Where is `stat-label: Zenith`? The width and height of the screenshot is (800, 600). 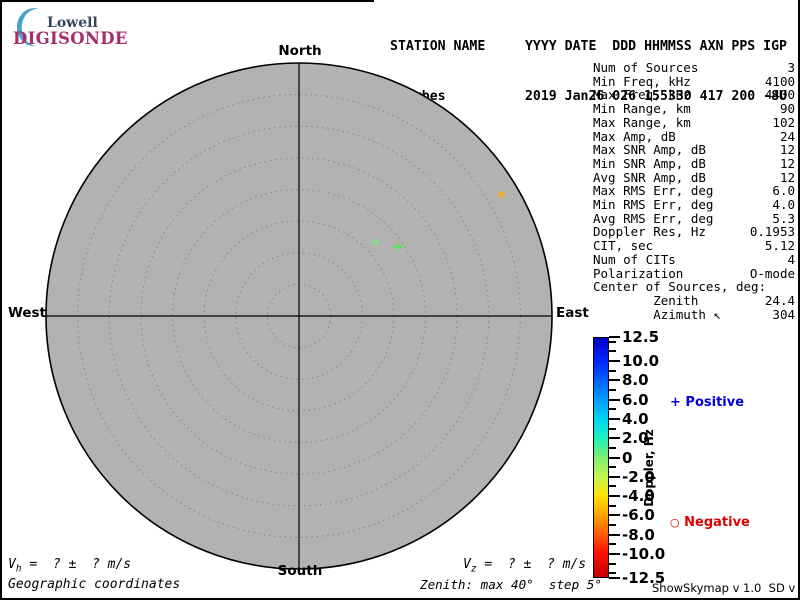
stat-label: Zenith is located at coordinates (646, 300).